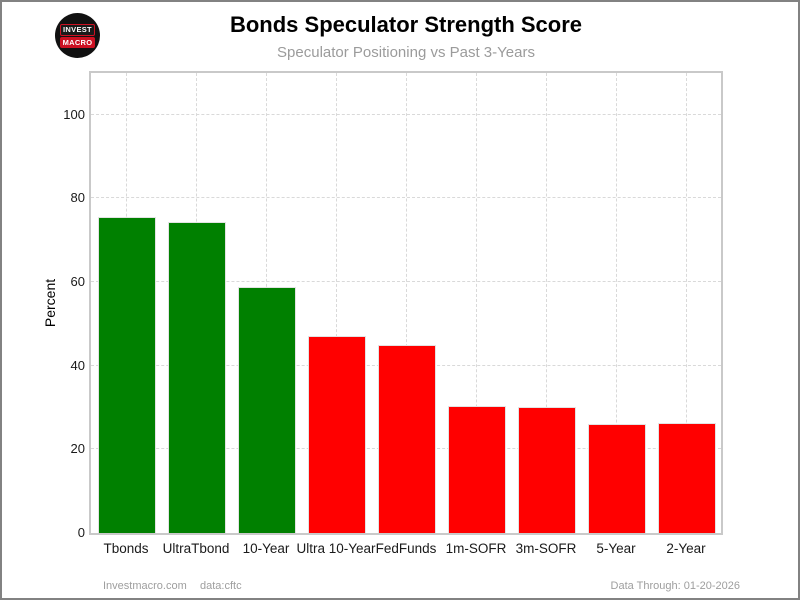  I want to click on bar-Ultra 10-Year, so click(337, 434).